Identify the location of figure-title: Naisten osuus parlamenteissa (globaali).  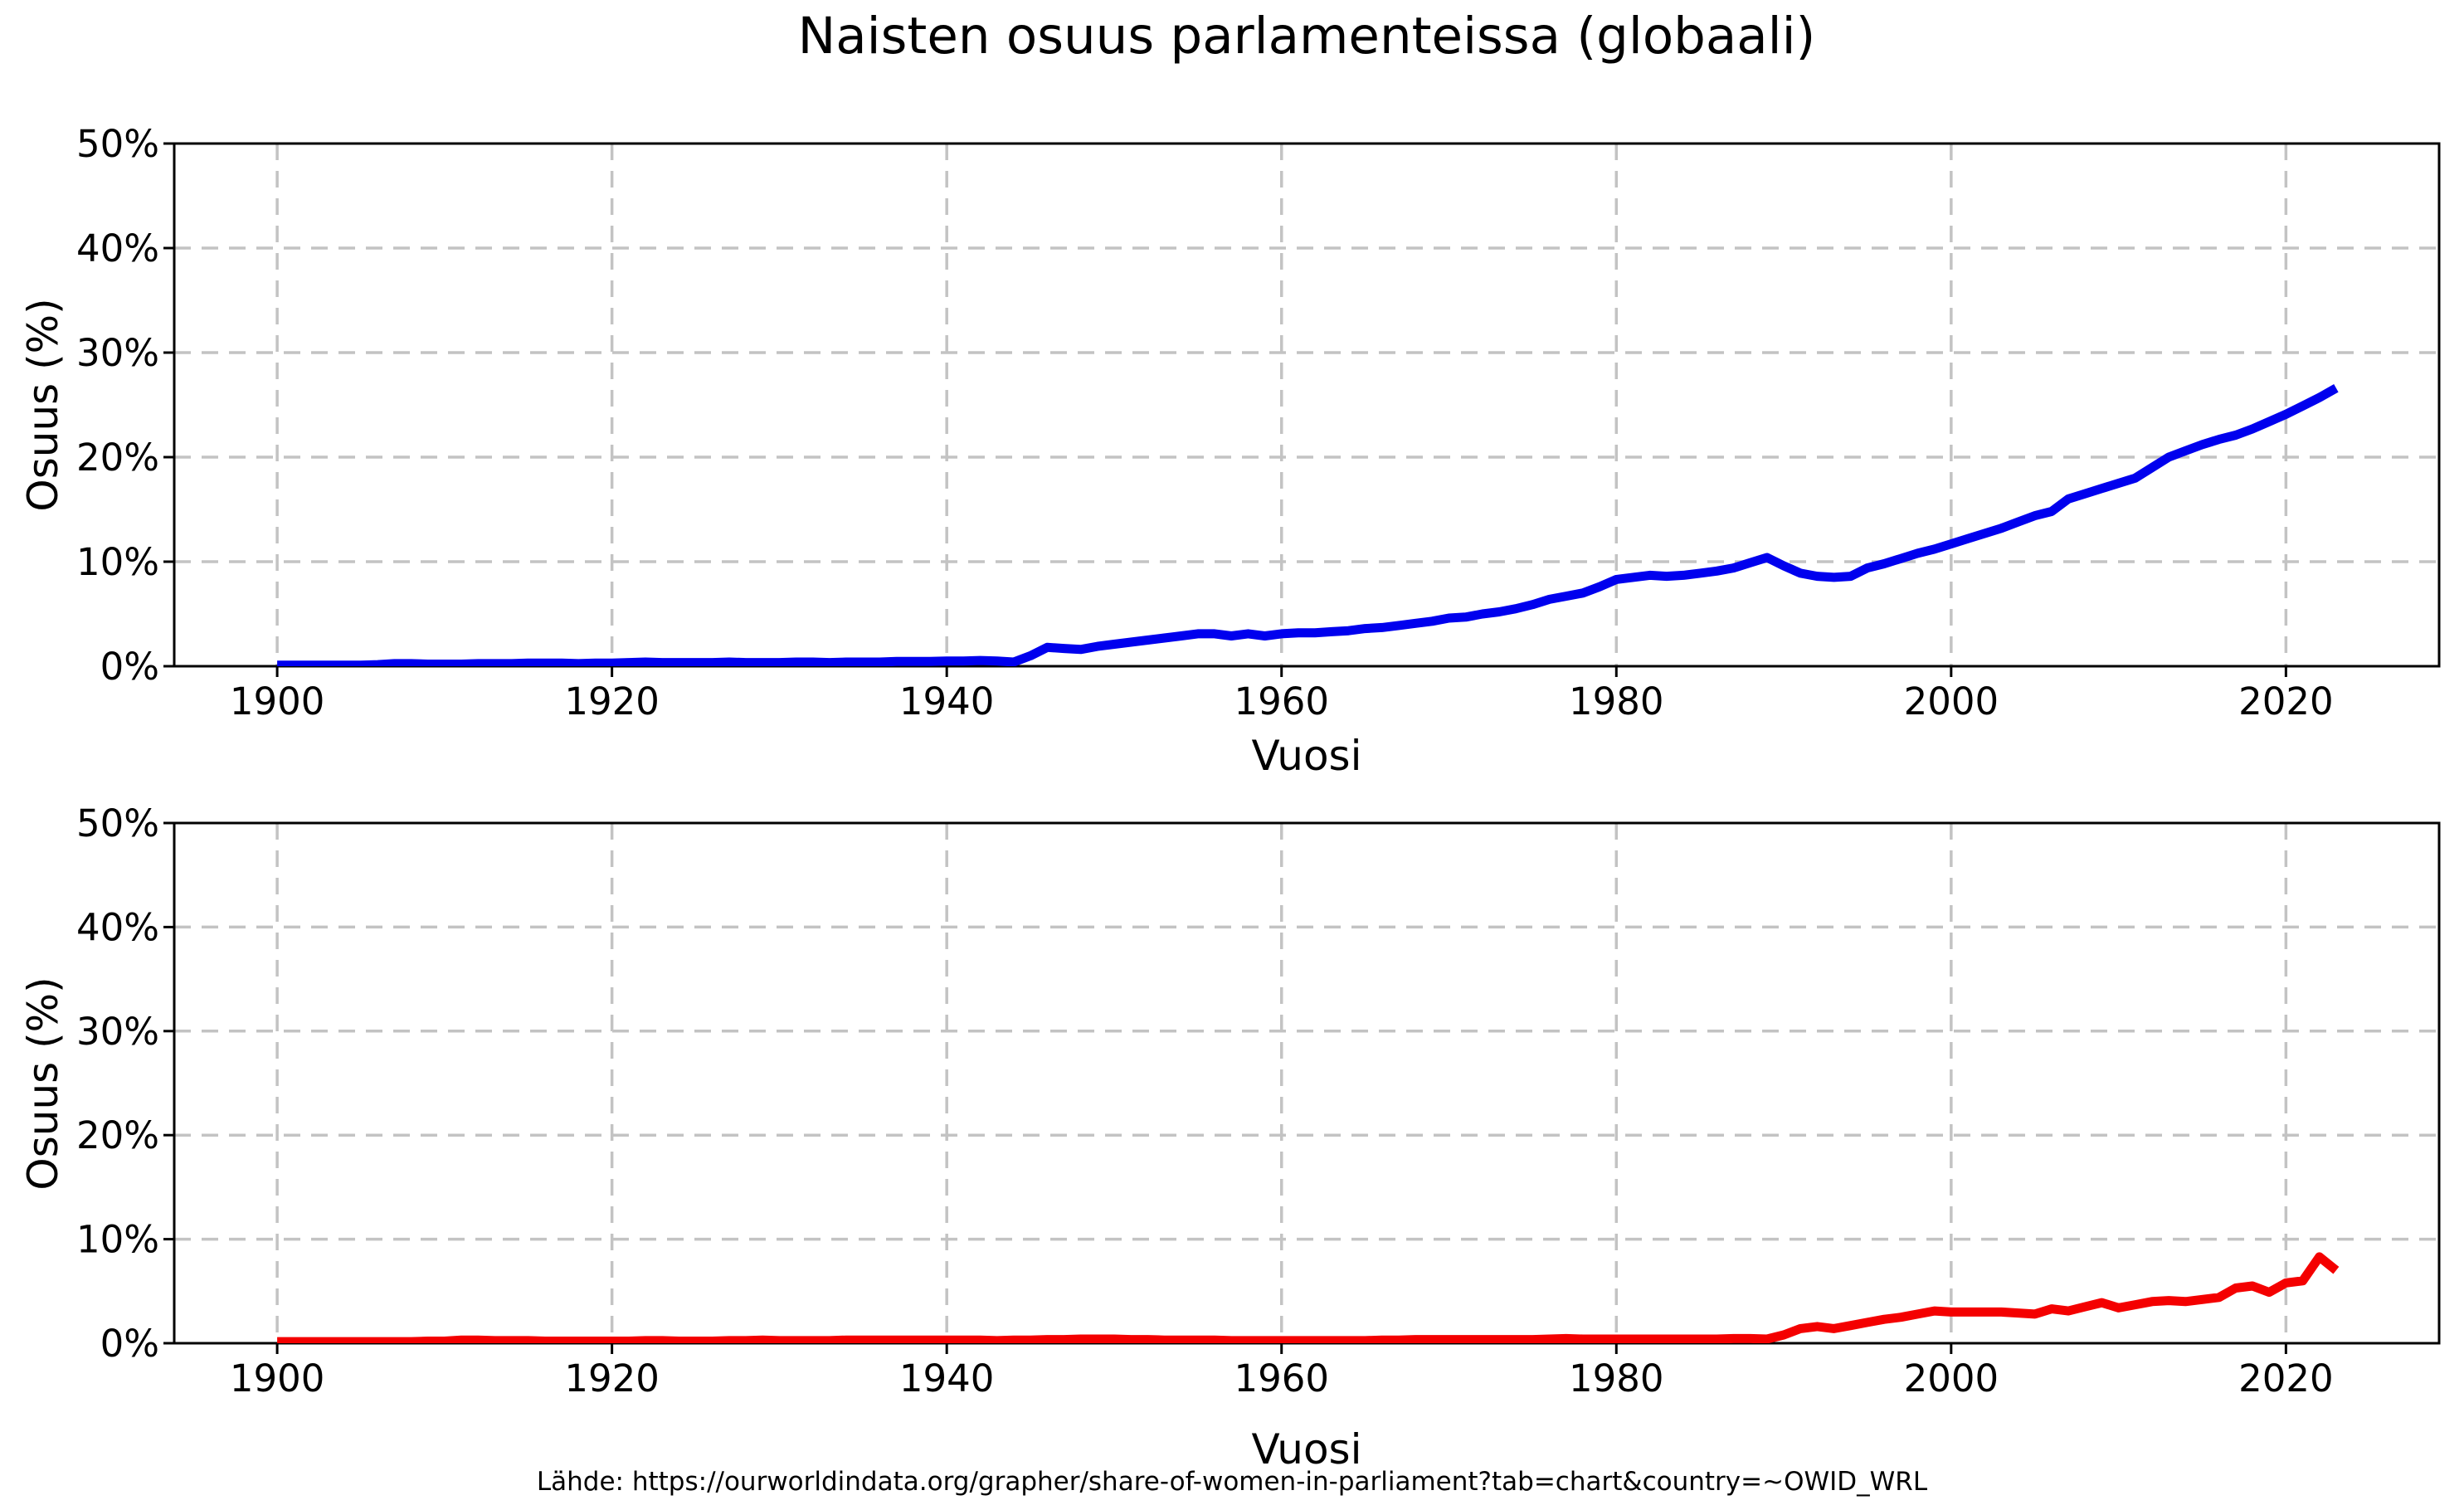
(1306, 36).